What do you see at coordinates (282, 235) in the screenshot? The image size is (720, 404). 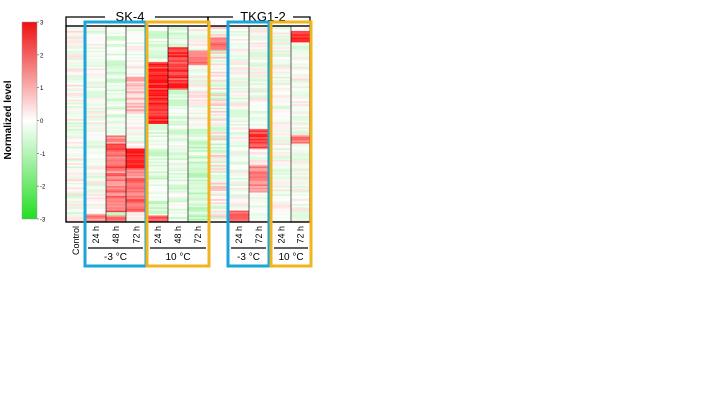 I see `column-label: 24 h` at bounding box center [282, 235].